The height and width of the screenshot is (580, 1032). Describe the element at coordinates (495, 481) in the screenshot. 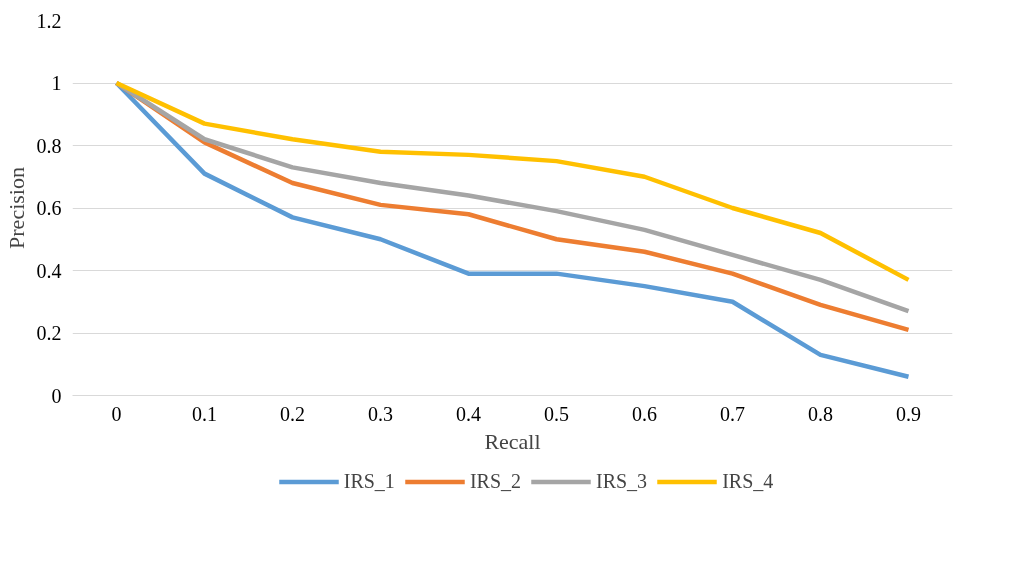

I see `legend-label: IRS_2` at that location.